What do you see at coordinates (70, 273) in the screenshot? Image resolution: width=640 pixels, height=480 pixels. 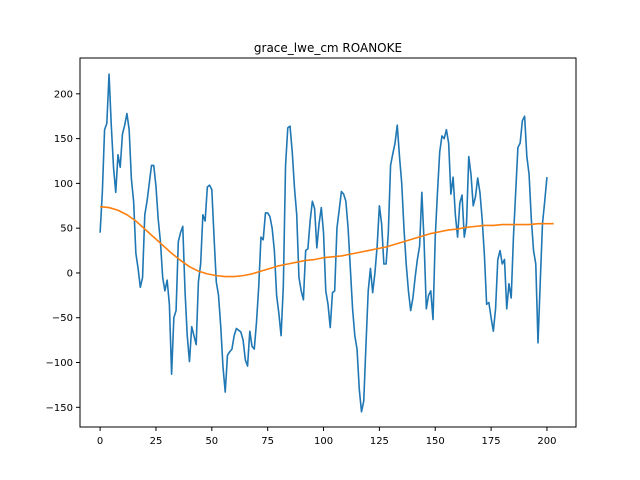 I see `y-tick-label: 0` at bounding box center [70, 273].